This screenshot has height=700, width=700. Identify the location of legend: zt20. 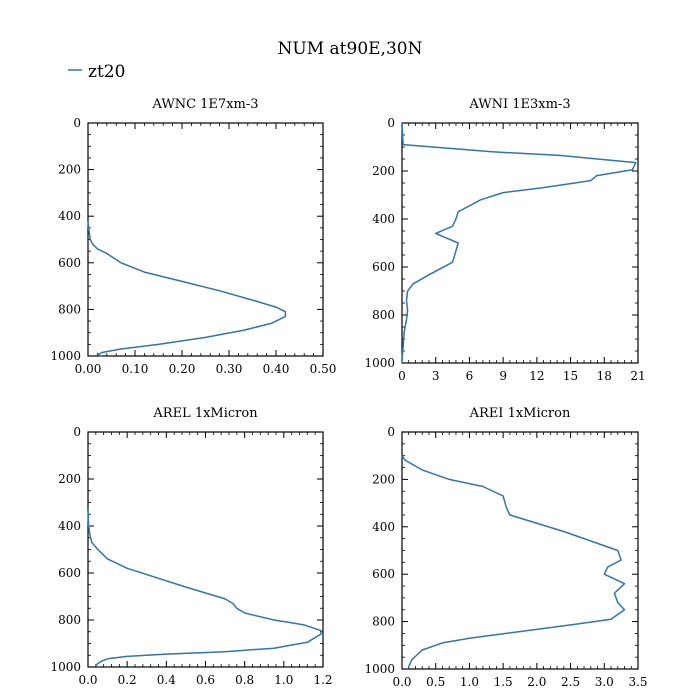
(96, 72).